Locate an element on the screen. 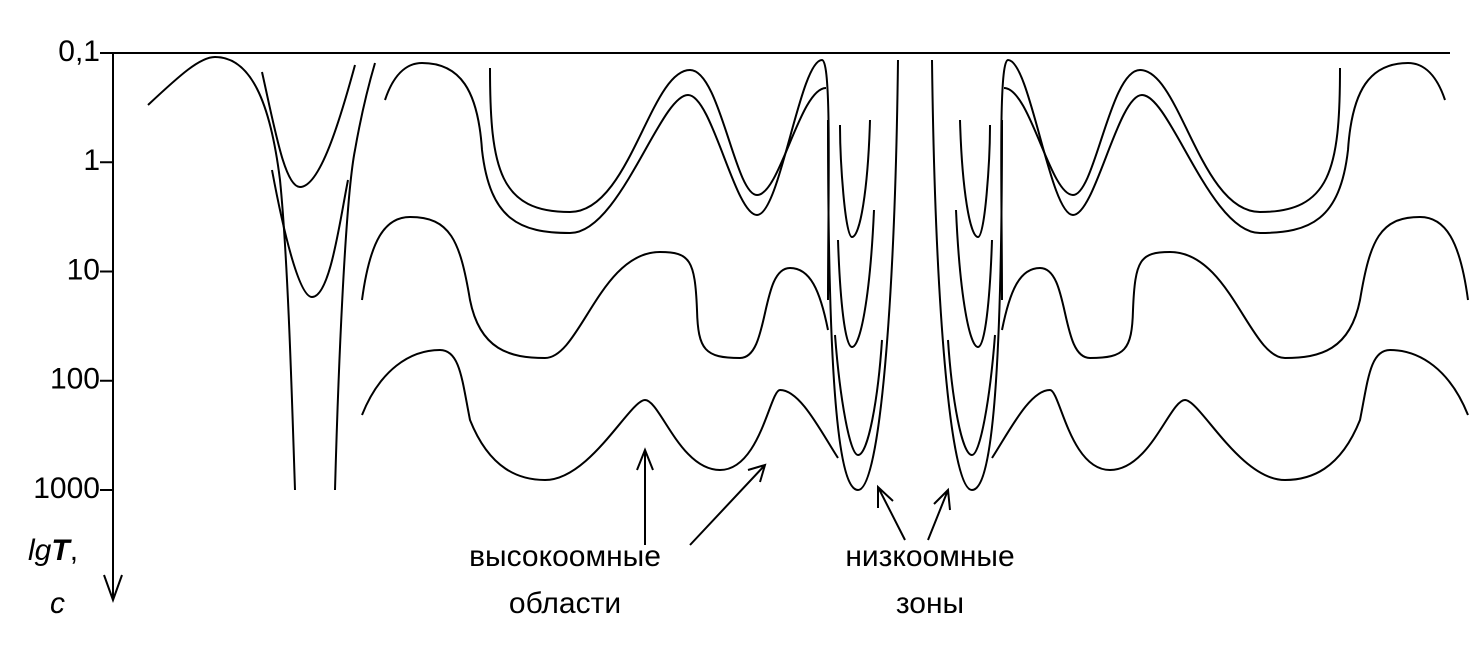 The image size is (1471, 672). annotation: области is located at coordinates (565, 603).